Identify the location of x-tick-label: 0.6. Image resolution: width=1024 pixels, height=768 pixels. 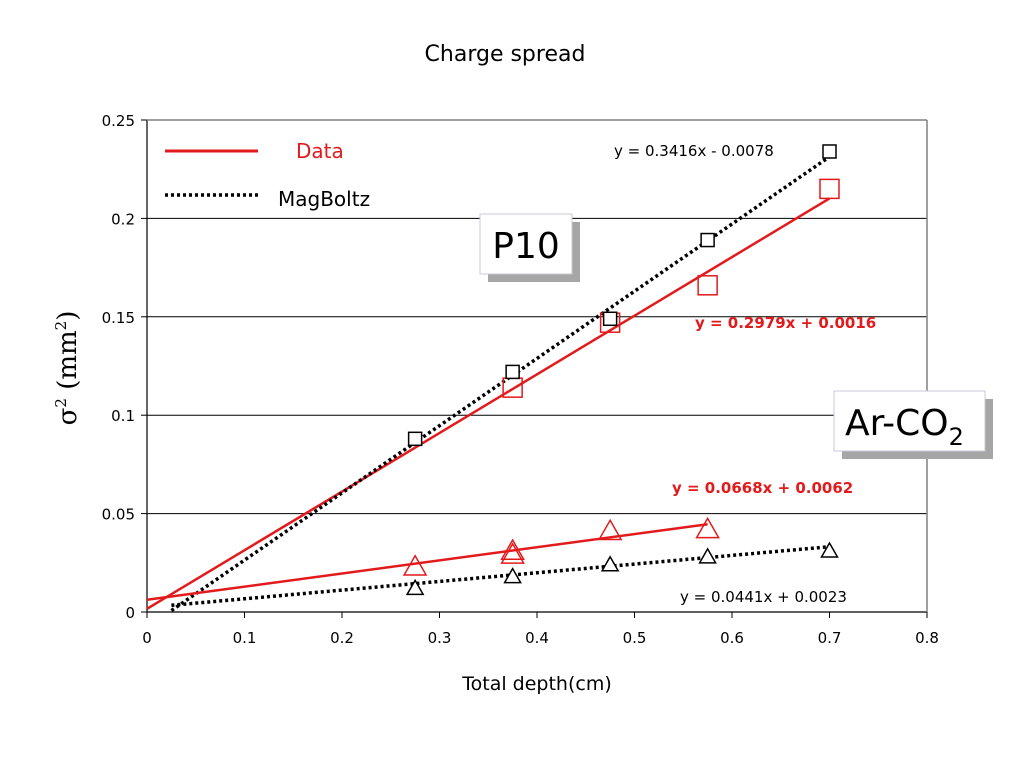
(732, 638).